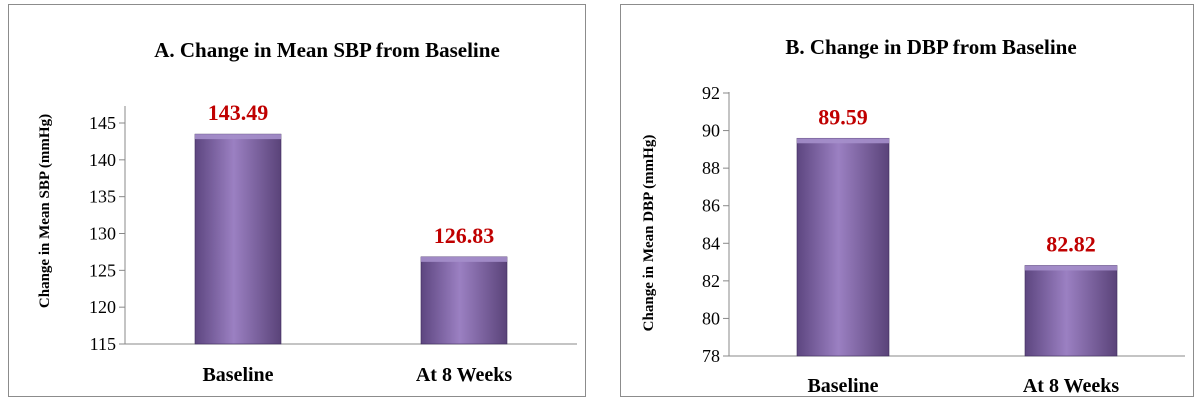  Describe the element at coordinates (103, 344) in the screenshot. I see `y-tick-label: 115` at that location.